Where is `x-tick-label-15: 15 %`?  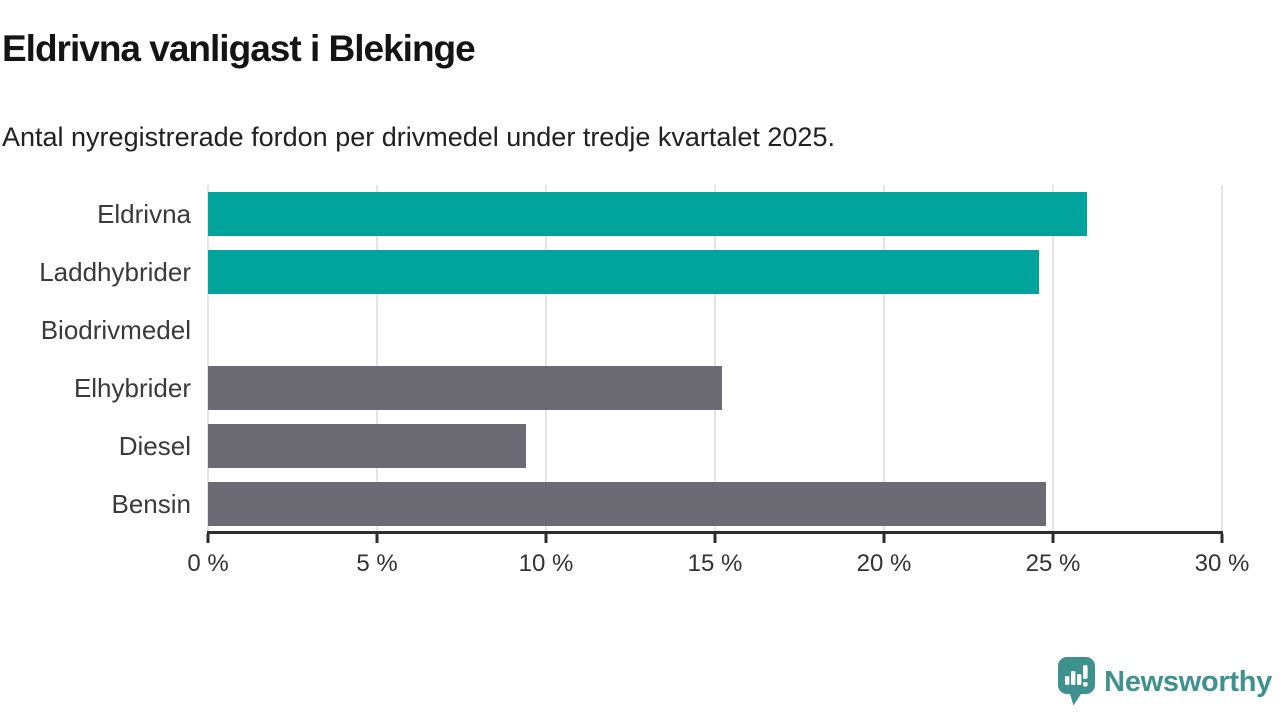 x-tick-label-15: 15 % is located at coordinates (715, 563).